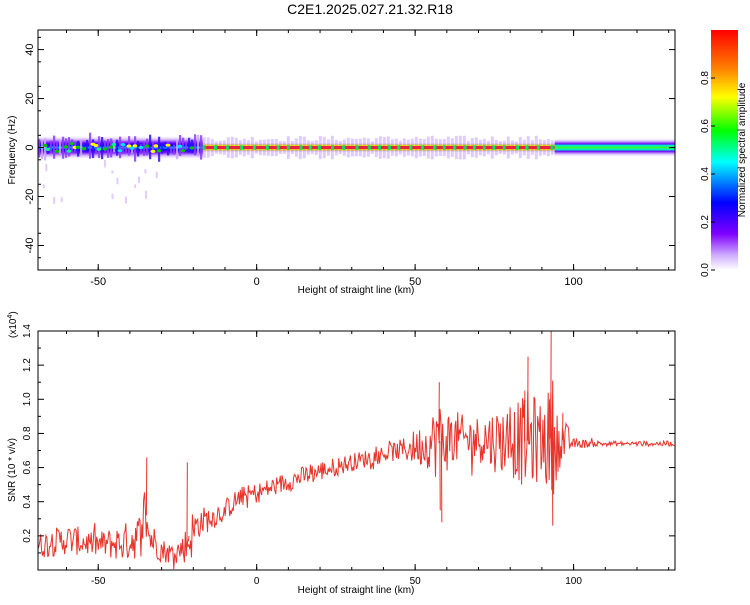 The image size is (750, 605). What do you see at coordinates (27, 501) in the screenshot?
I see `snr-y-tick-label: 0.4` at bounding box center [27, 501].